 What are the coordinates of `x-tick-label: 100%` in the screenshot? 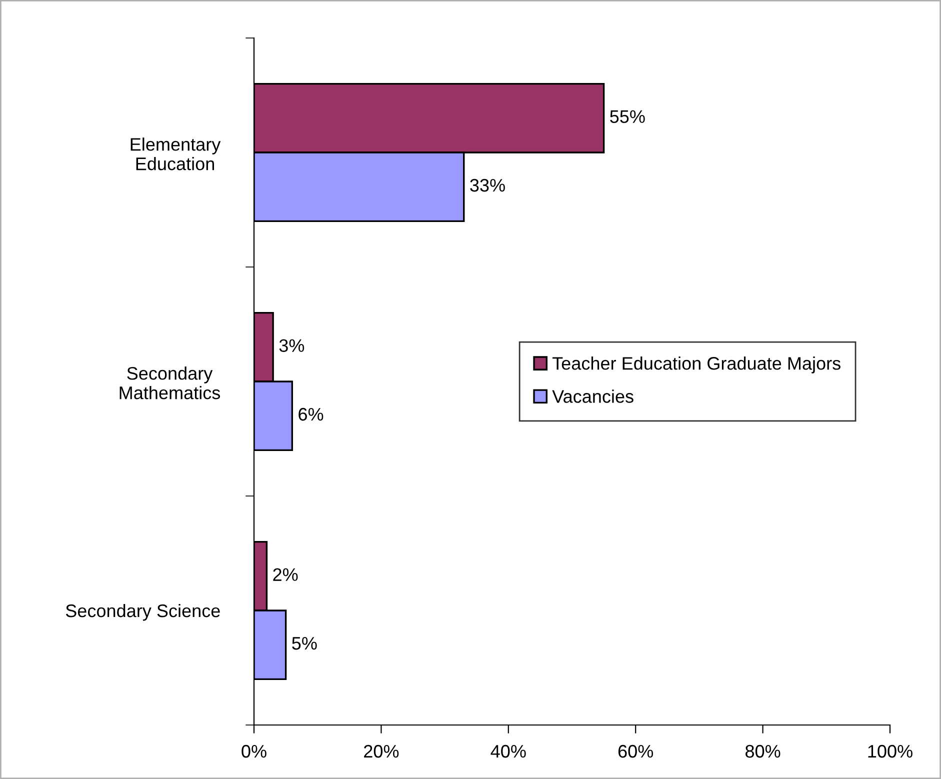 It's located at (890, 751).